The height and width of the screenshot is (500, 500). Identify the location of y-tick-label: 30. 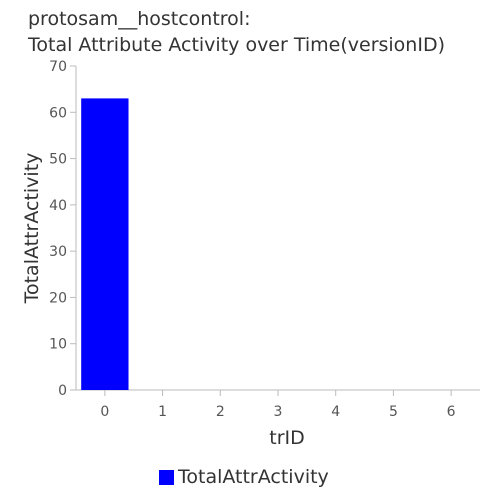
(58, 252).